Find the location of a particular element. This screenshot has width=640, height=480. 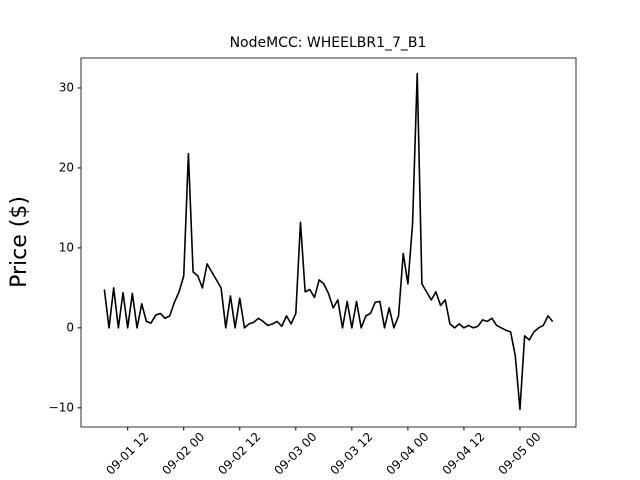

y-tick-label: 30 is located at coordinates (66, 87).